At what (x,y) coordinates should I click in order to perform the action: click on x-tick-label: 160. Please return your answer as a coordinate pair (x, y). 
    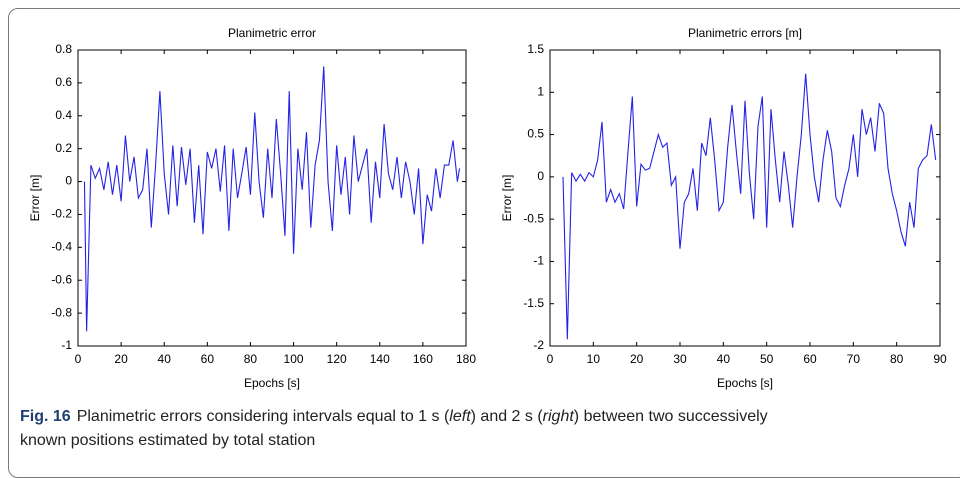
    Looking at the image, I should click on (423, 359).